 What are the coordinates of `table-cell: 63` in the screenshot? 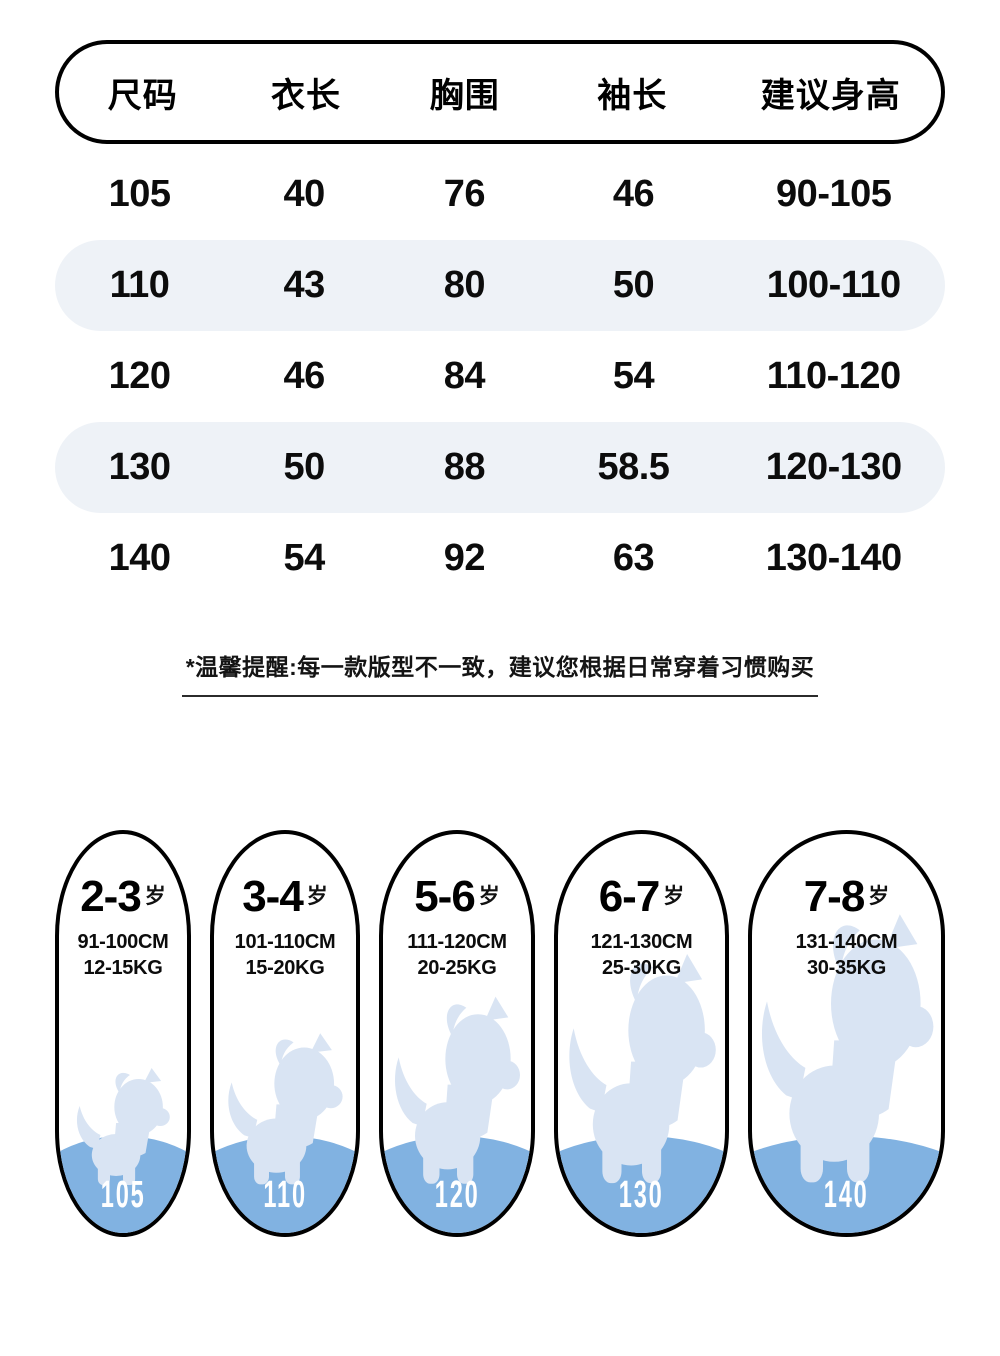 It's located at (633, 558).